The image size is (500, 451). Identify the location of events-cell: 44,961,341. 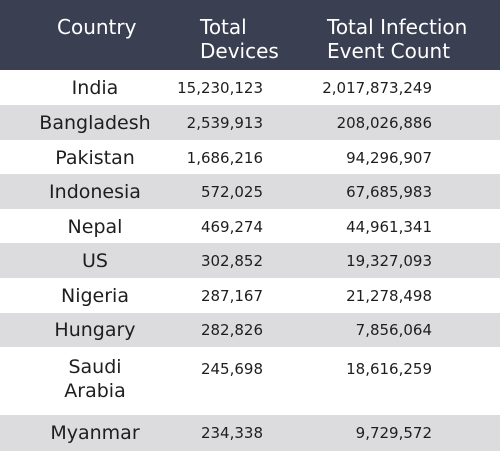
(389, 227).